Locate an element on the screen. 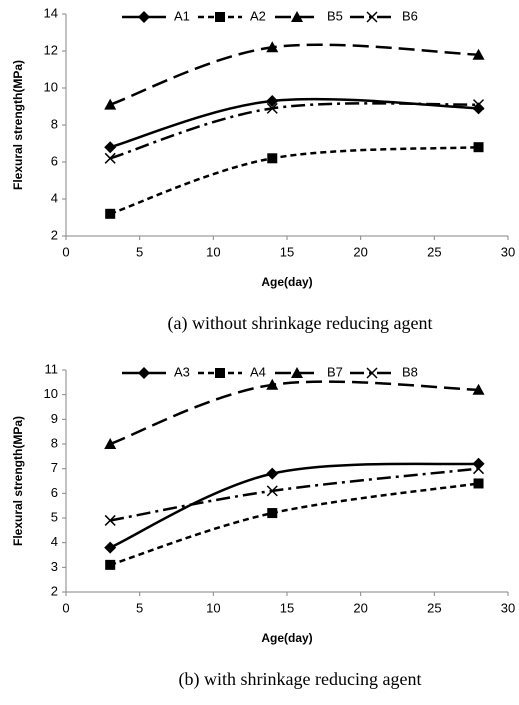  legend-label: A4 is located at coordinates (258, 371).